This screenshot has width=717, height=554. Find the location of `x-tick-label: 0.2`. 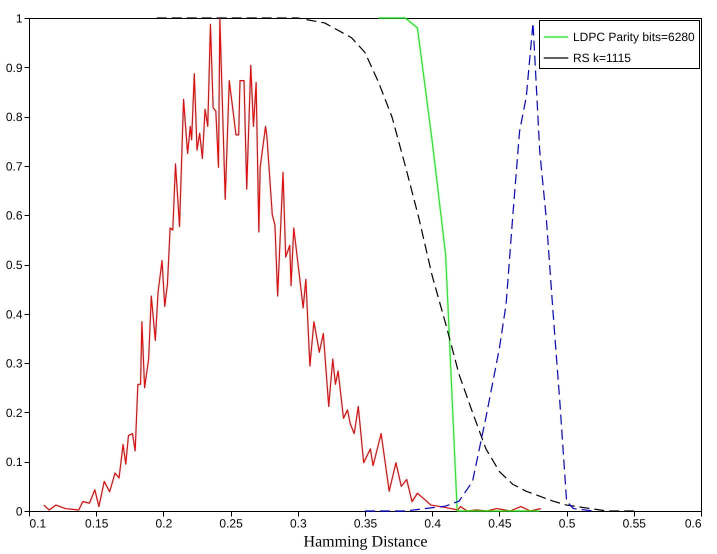

x-tick-label: 0.2 is located at coordinates (164, 523).